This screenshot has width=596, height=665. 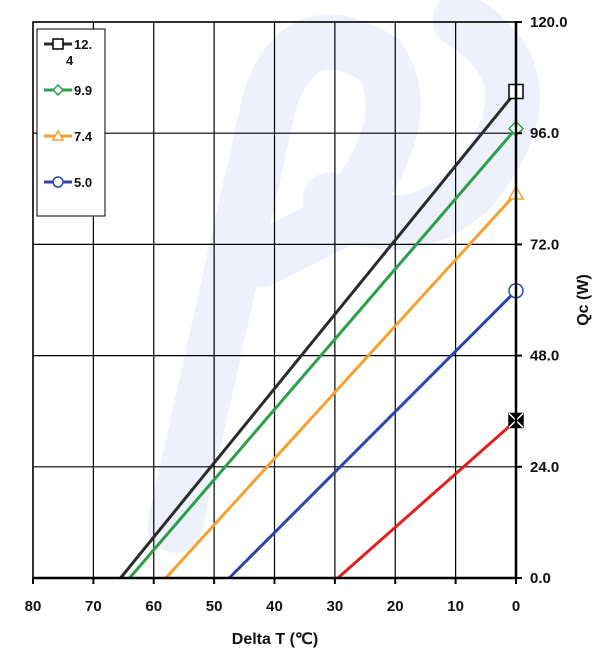 What do you see at coordinates (544, 244) in the screenshot?
I see `y-tick-label: 72.0` at bounding box center [544, 244].